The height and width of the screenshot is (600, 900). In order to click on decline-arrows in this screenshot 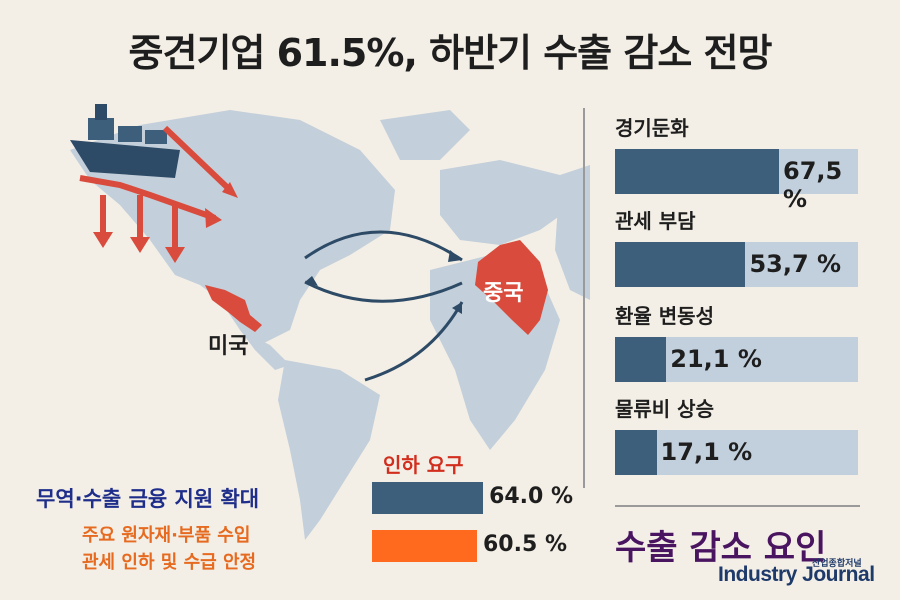, I will do `click(156, 187)`.